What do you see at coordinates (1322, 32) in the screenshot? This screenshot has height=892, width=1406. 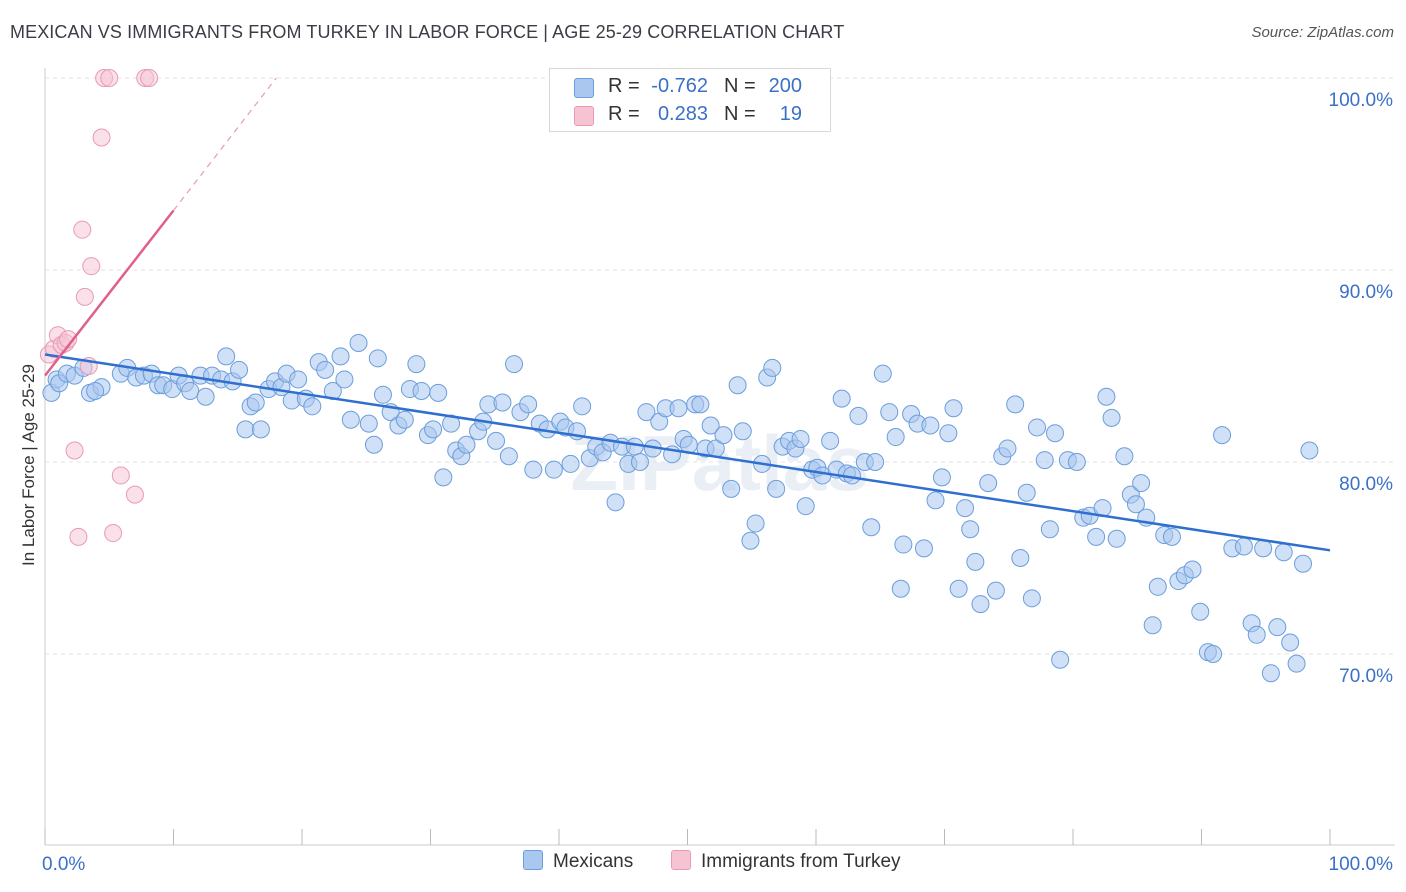 I see `source-label: Source: ZipAtlas.com` at bounding box center [1322, 32].